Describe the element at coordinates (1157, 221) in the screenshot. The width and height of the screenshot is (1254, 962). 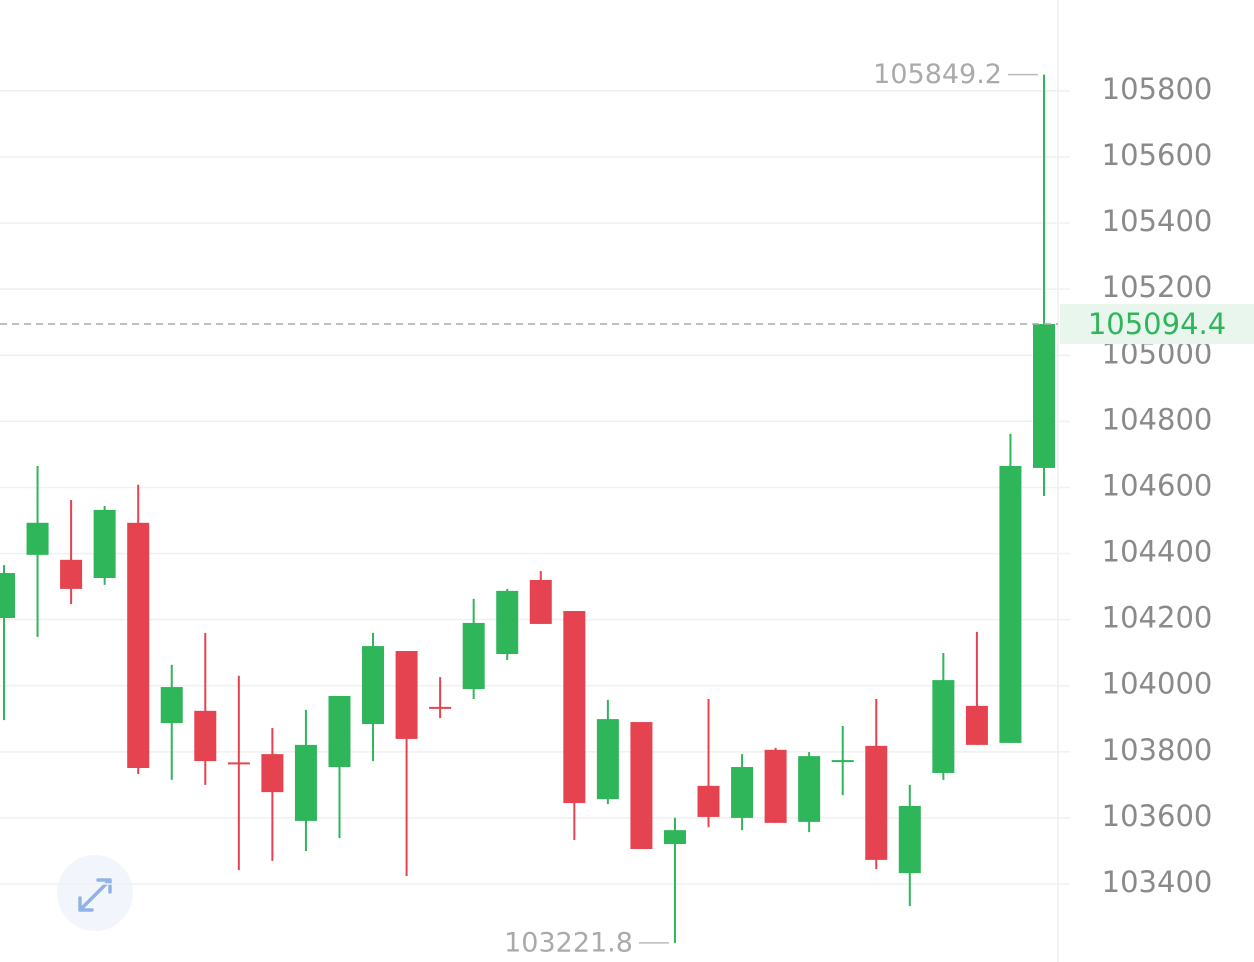
I see `y-tick-label: 105400` at that location.